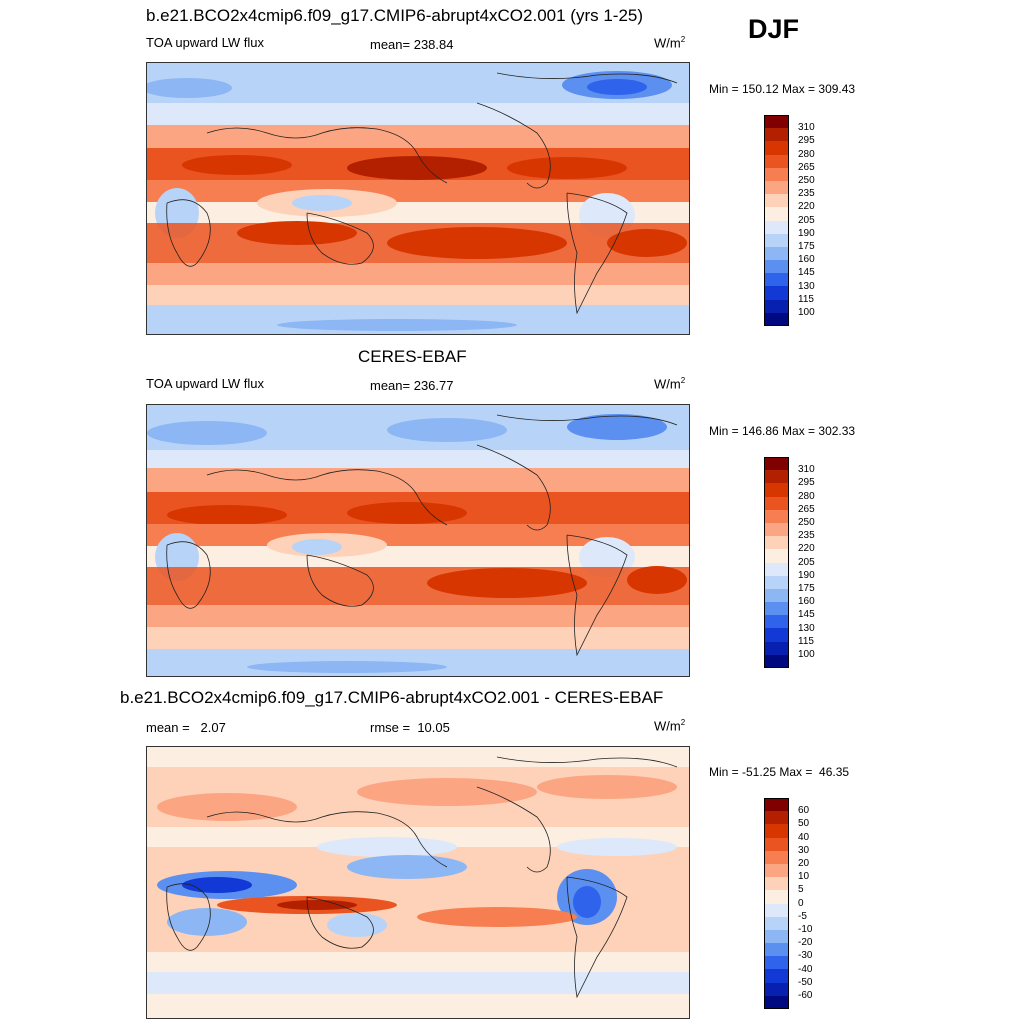 The height and width of the screenshot is (1024, 1024). Describe the element at coordinates (412, 44) in the screenshot. I see `panel1-mean-label: mean= 238.84` at that location.